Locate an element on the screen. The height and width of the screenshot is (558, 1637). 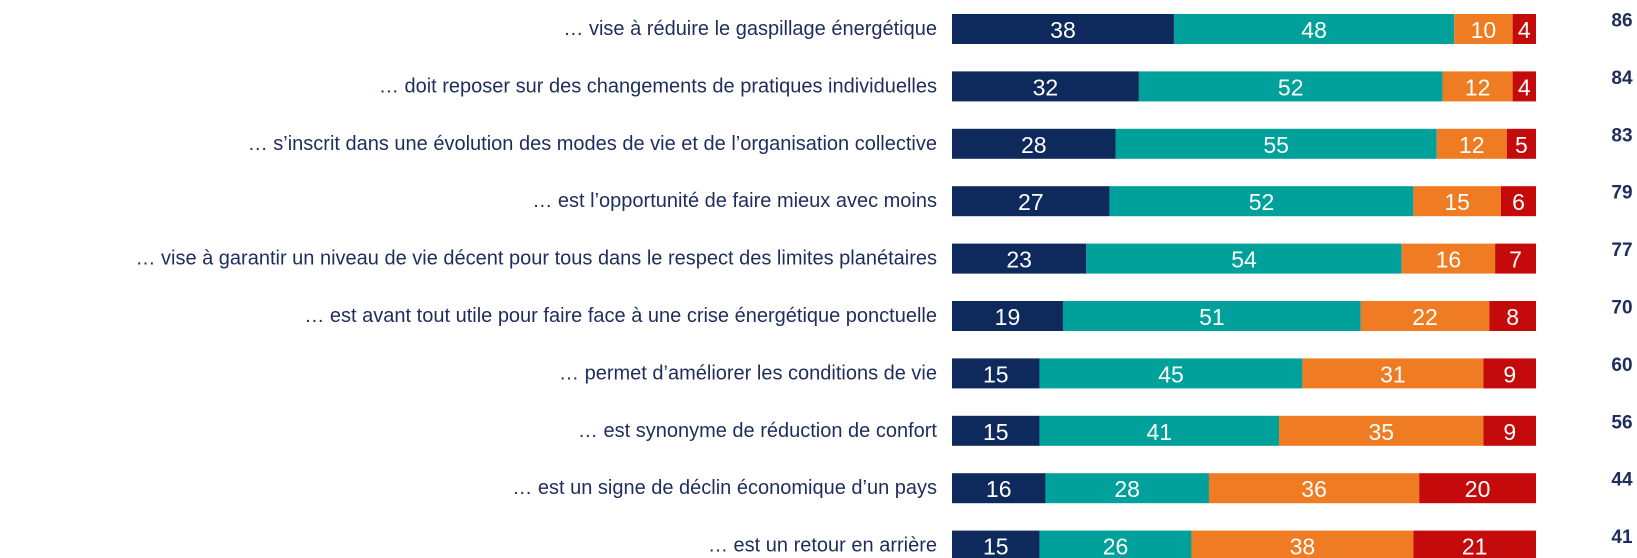
total-label: 44 is located at coordinates (1622, 480).